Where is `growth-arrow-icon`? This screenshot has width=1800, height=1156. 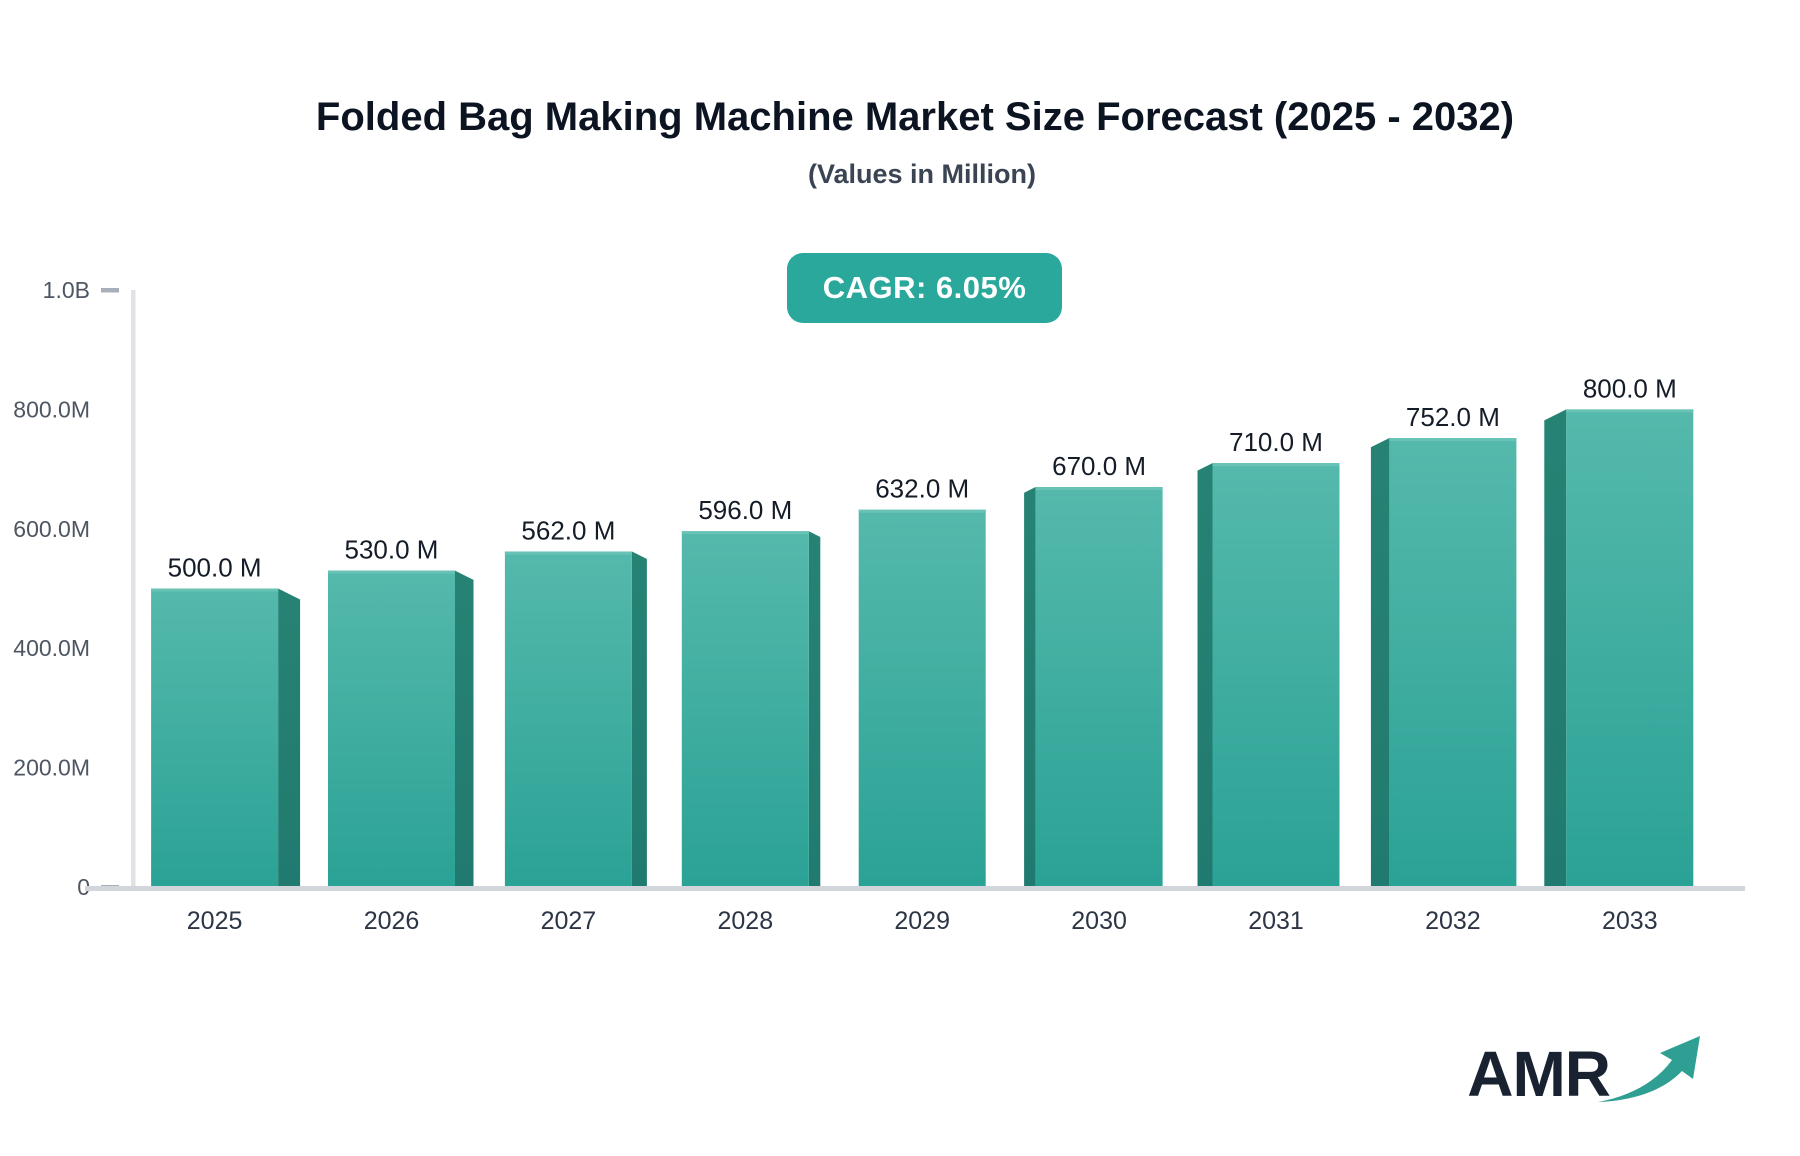 growth-arrow-icon is located at coordinates (1649, 1069).